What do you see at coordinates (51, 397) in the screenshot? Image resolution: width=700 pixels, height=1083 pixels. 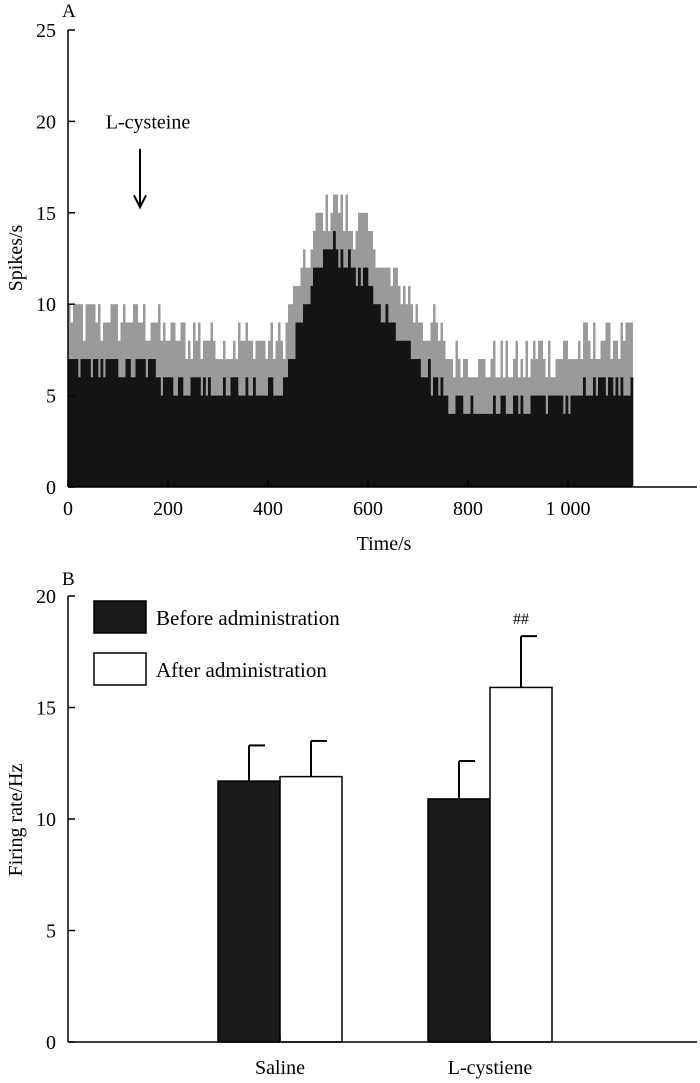 I see `a-y-tick-label: 5` at bounding box center [51, 397].